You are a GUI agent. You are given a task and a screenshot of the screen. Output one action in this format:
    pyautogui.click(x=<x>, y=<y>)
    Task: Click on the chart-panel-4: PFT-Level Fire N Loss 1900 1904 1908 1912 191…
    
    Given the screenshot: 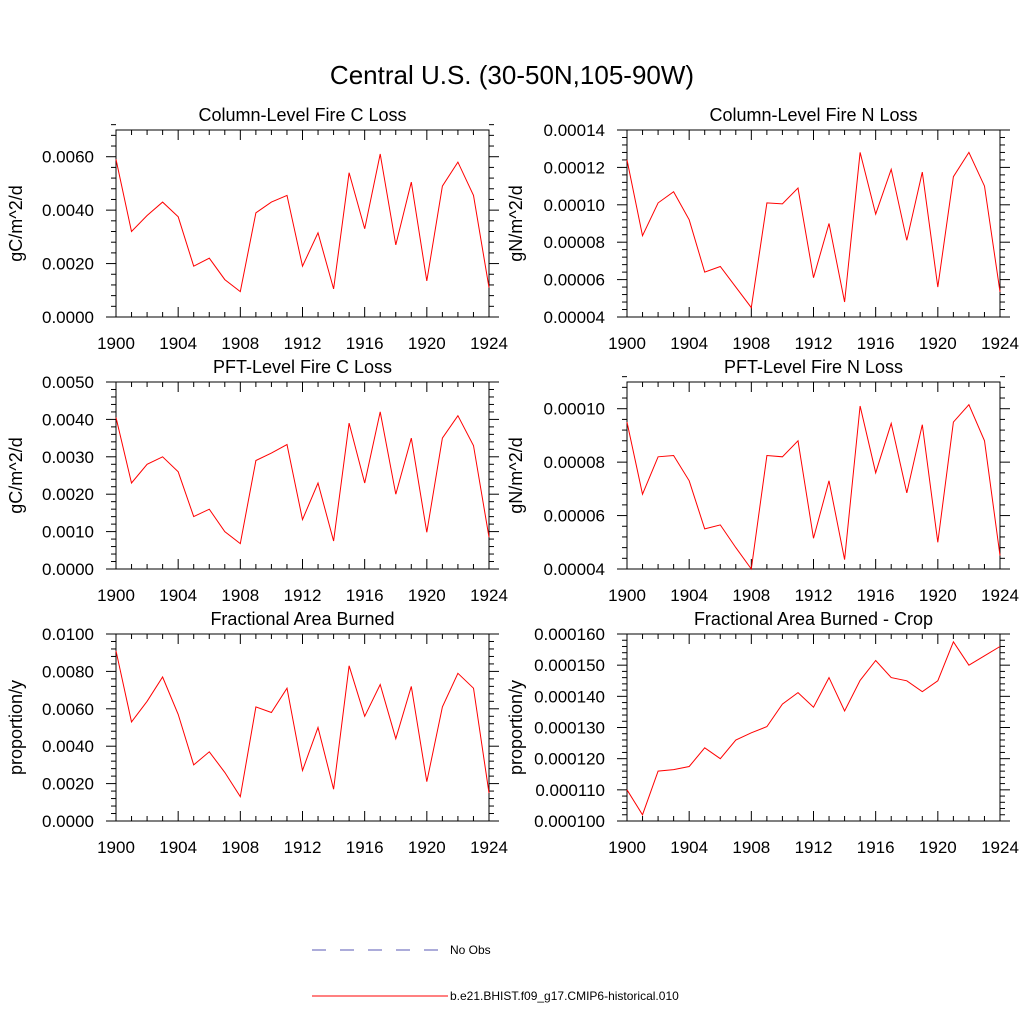 What is the action you would take?
    pyautogui.click(x=762, y=481)
    